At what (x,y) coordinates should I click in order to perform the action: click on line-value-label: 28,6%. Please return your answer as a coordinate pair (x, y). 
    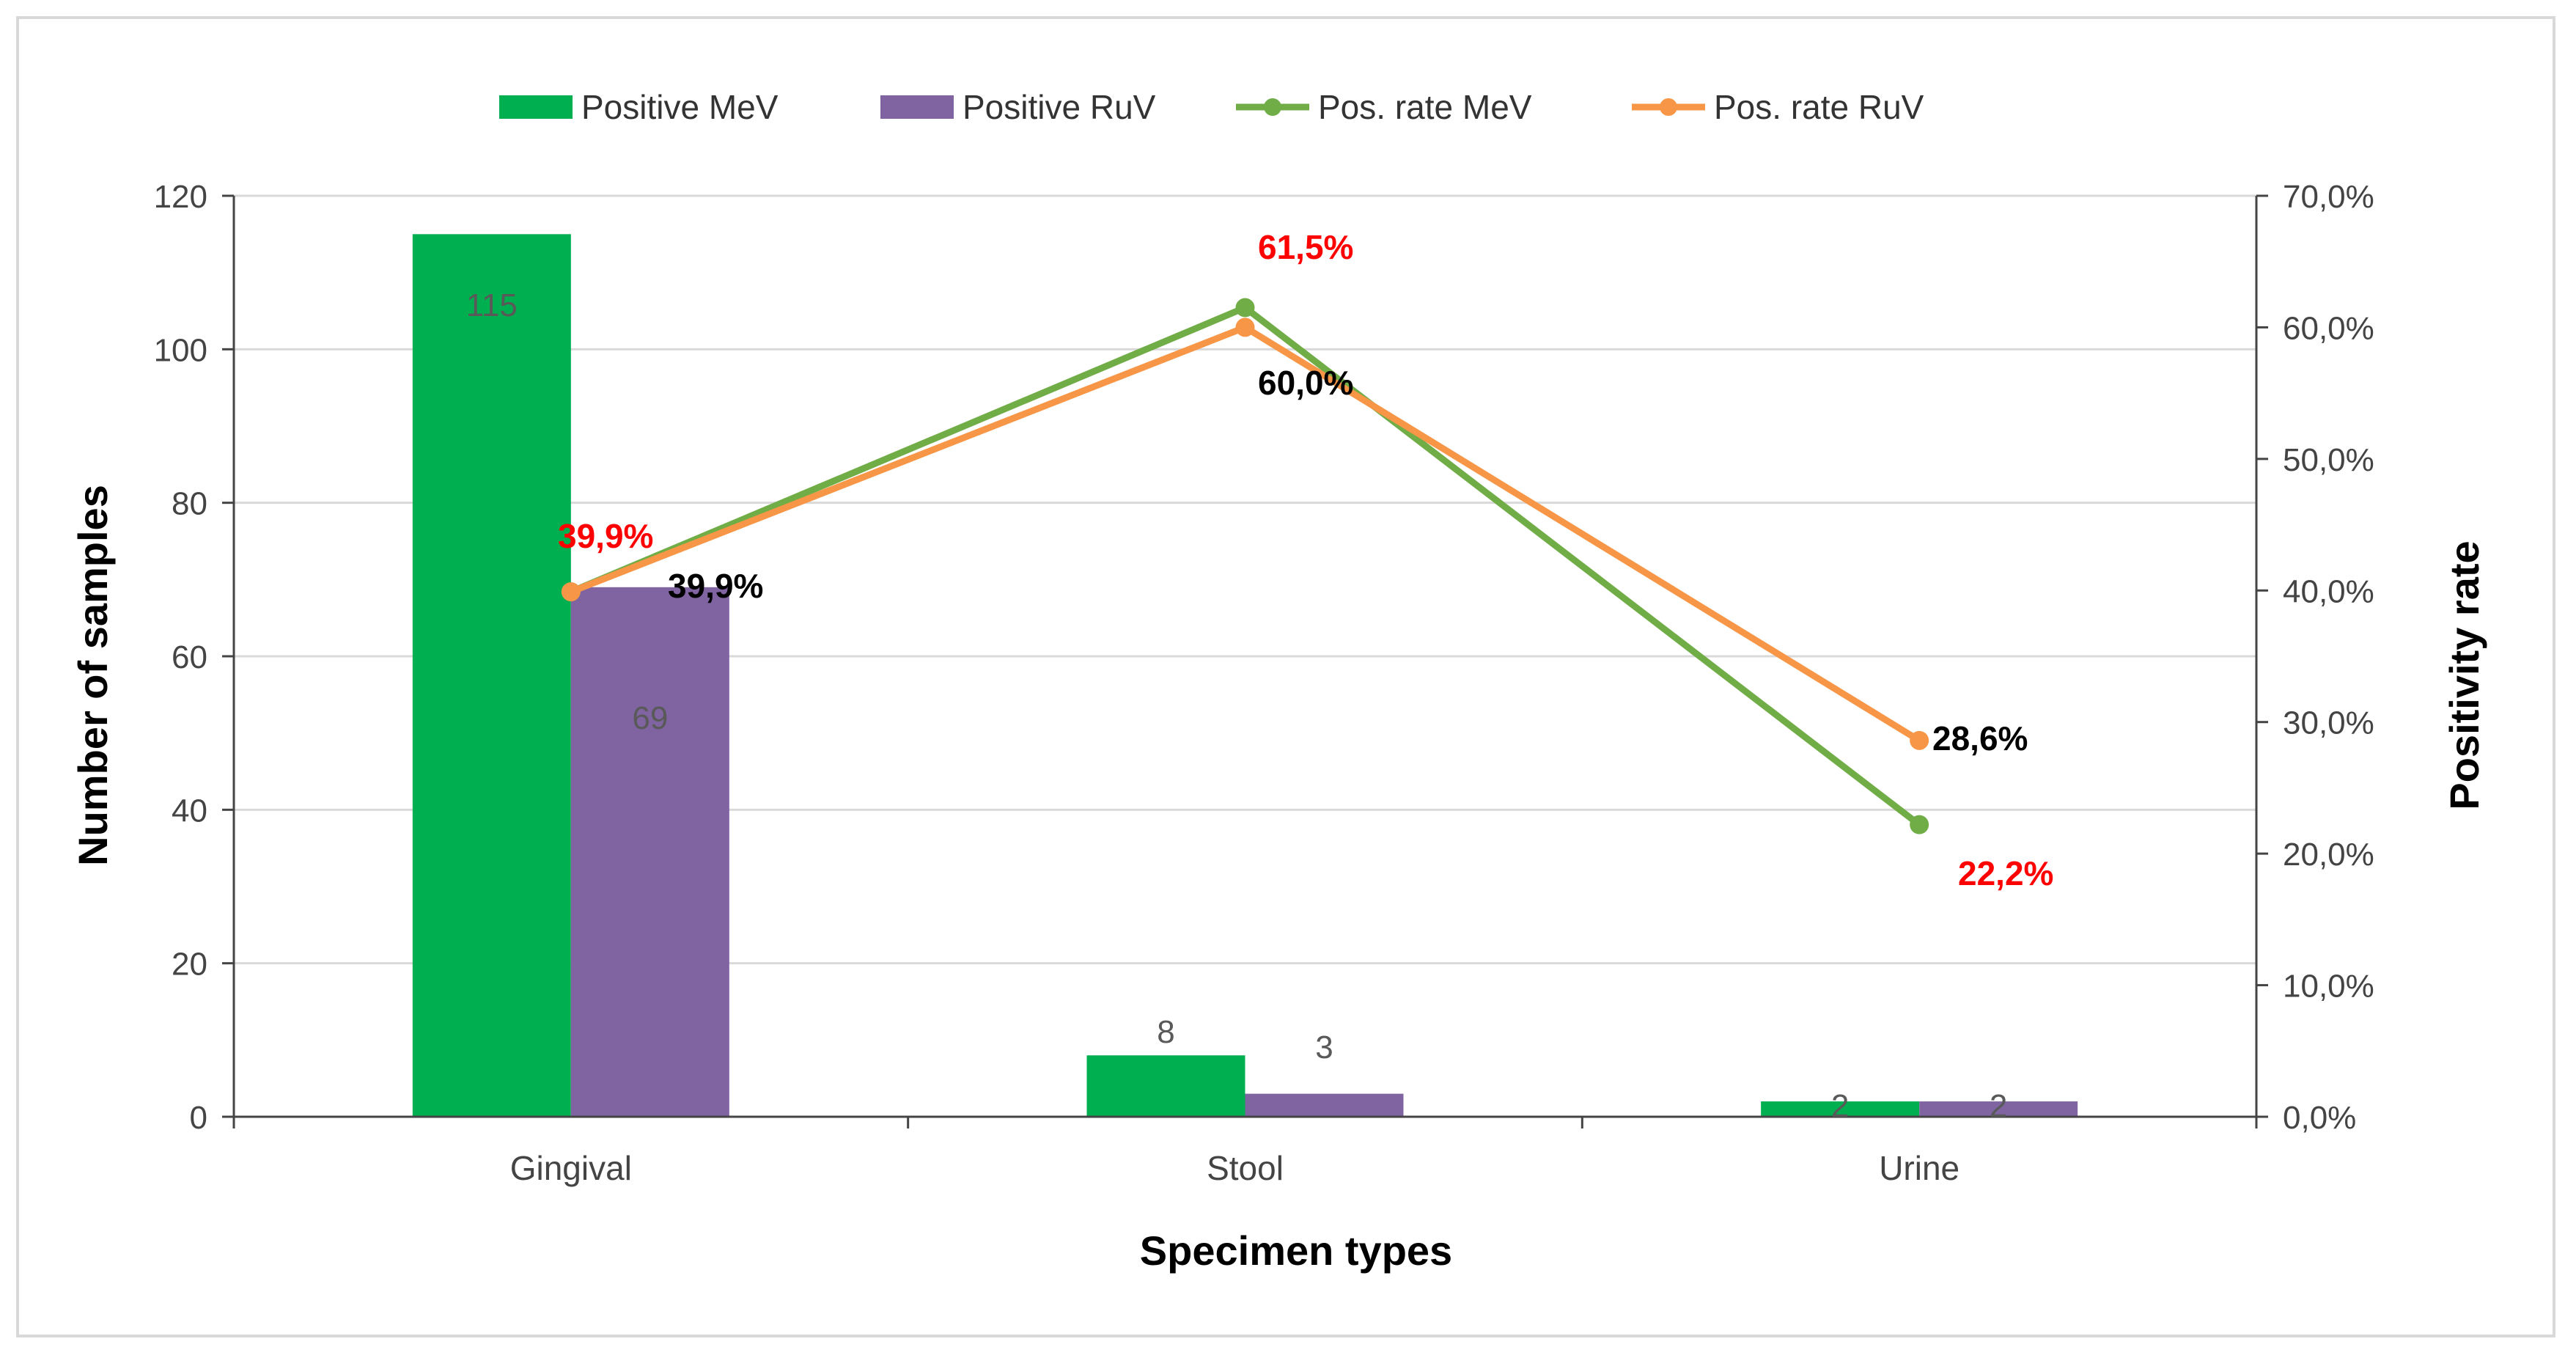
    Looking at the image, I should click on (1980, 738).